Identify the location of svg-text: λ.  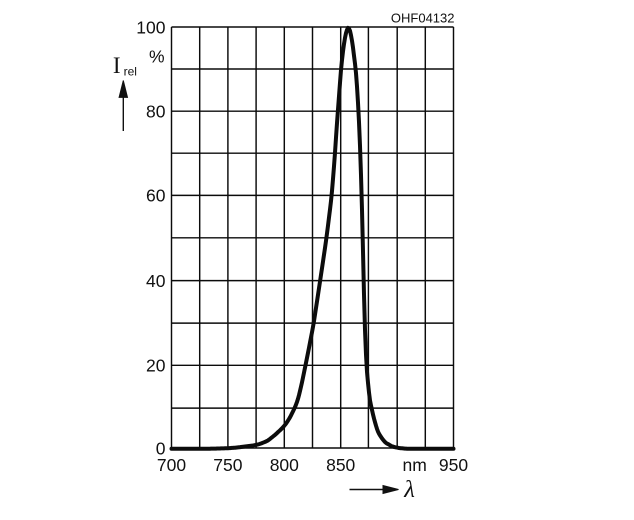
(409, 489).